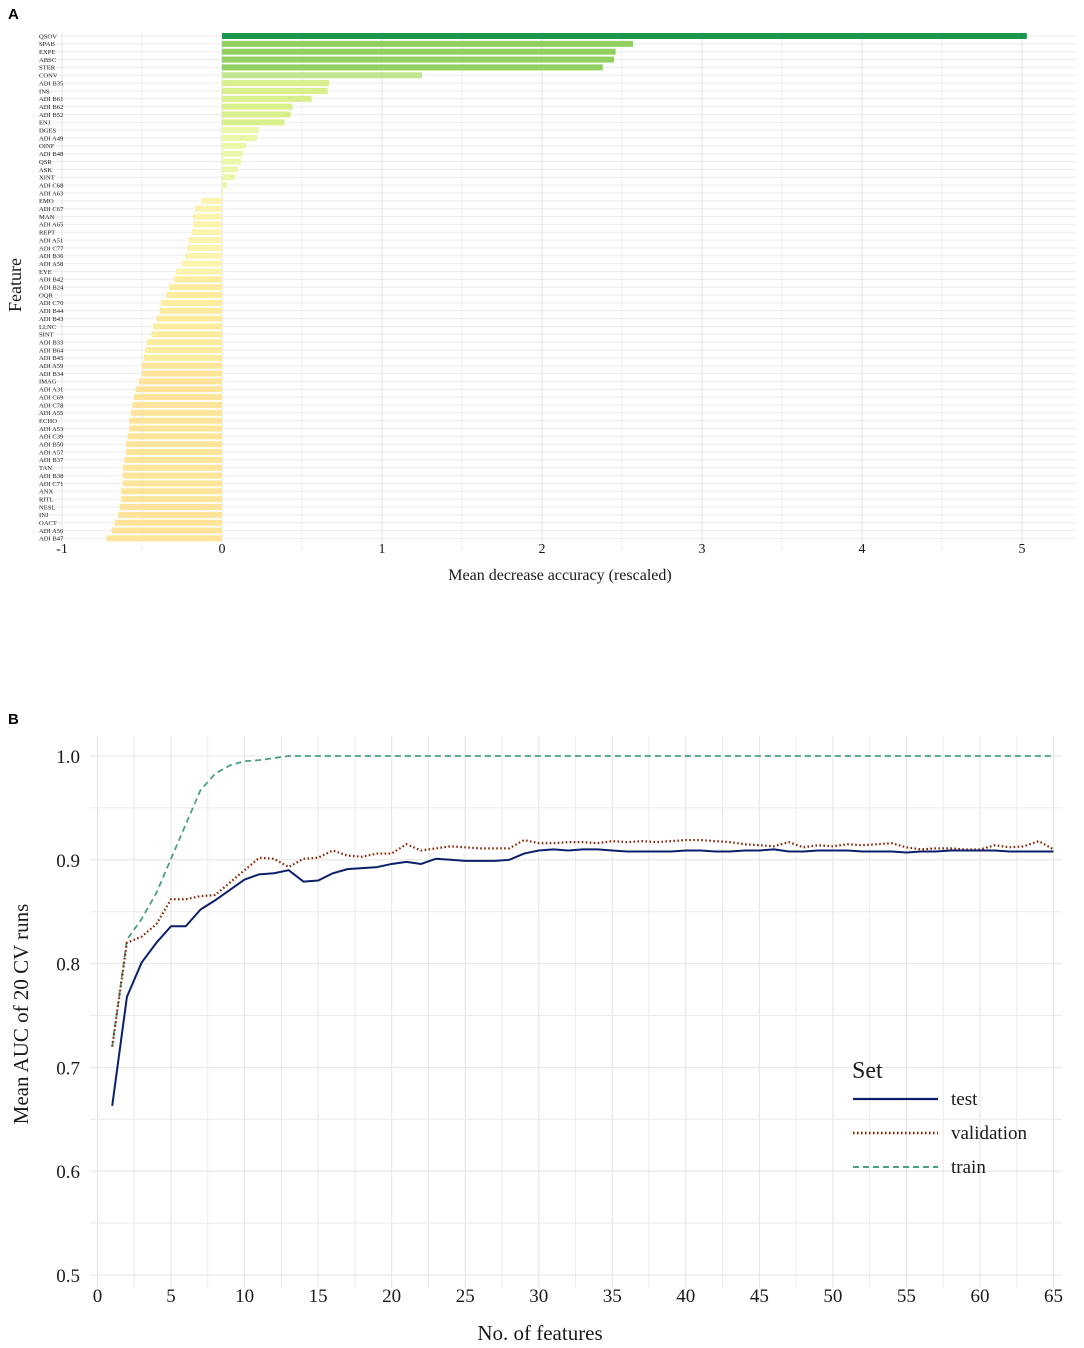 This screenshot has height=1348, width=1084. What do you see at coordinates (174, 444) in the screenshot?
I see `bar-adi-b50` at bounding box center [174, 444].